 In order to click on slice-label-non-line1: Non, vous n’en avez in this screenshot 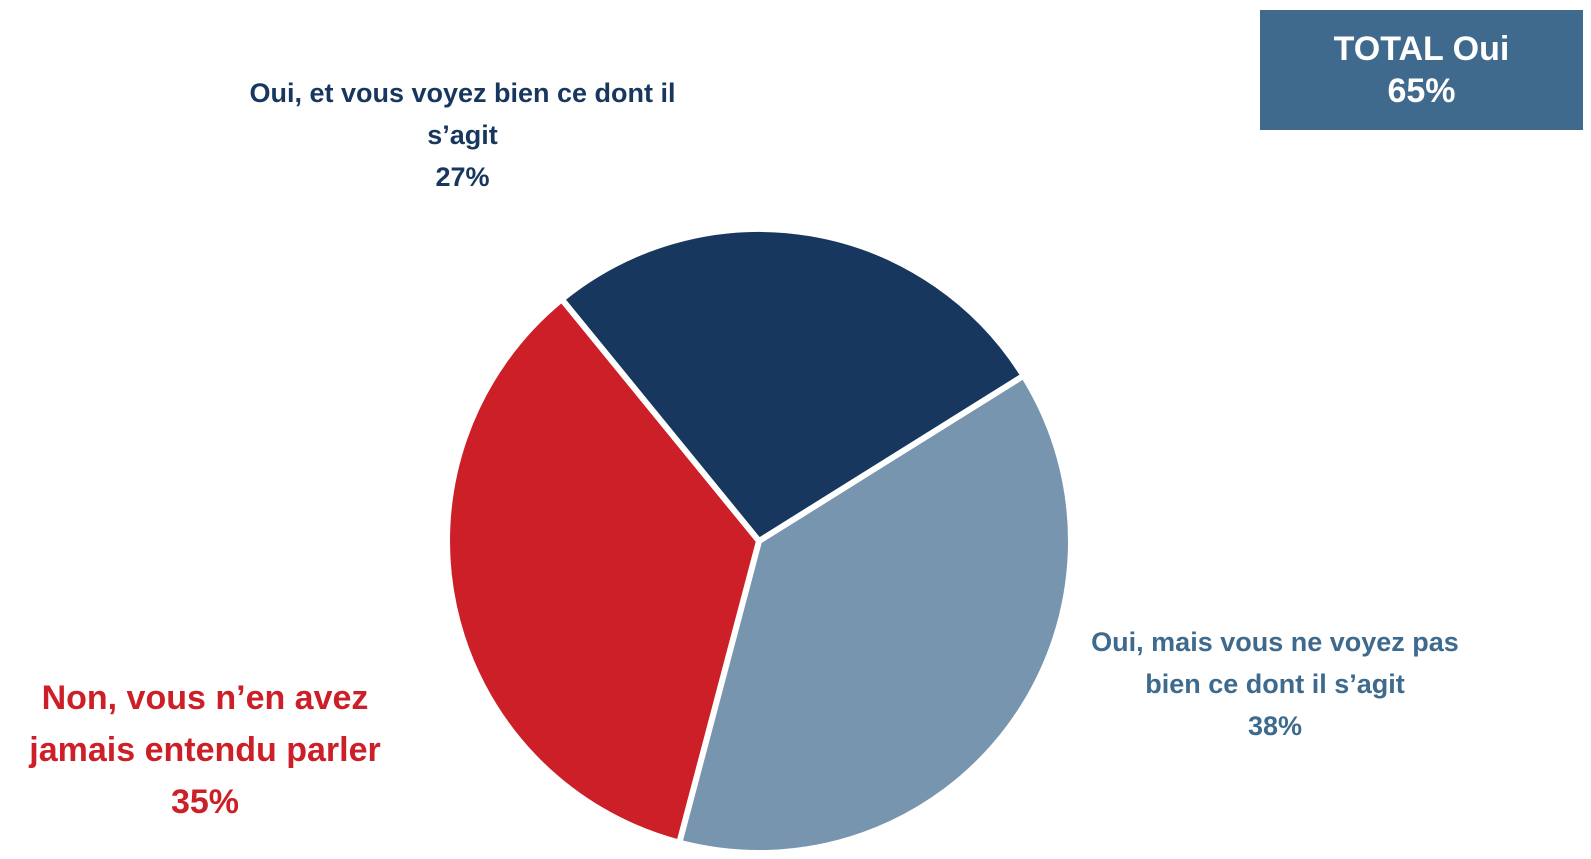, I will do `click(205, 698)`.